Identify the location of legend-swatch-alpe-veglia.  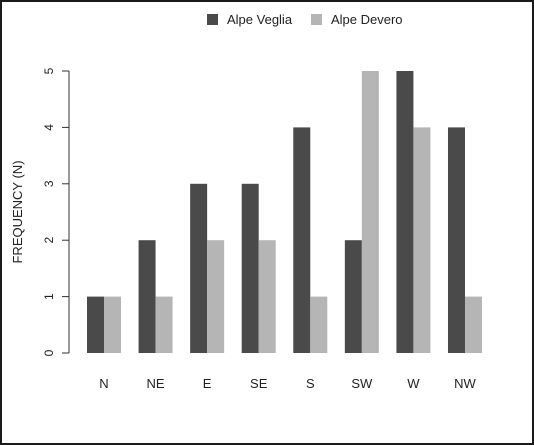
(212, 19).